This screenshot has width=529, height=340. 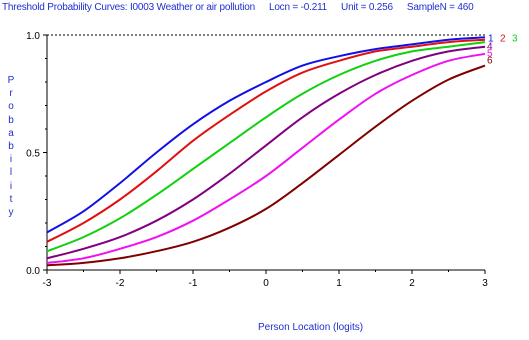 What do you see at coordinates (11, 213) in the screenshot?
I see `y-axis-label-letter: y` at bounding box center [11, 213].